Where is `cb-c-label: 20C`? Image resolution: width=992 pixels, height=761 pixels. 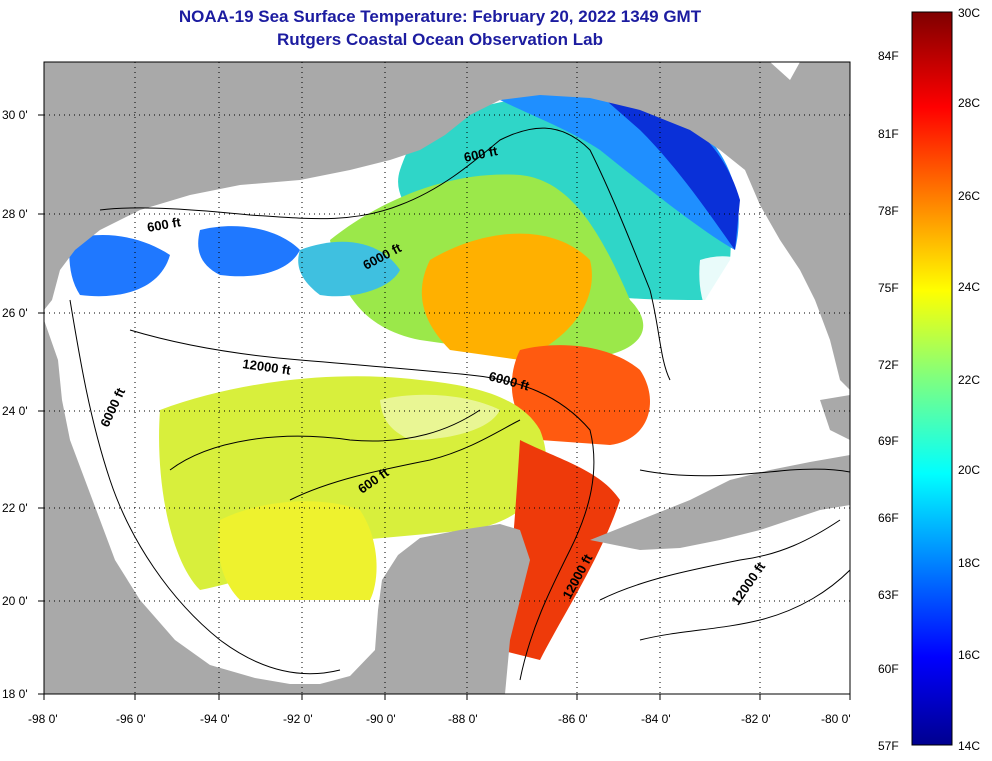 cb-c-label: 20C is located at coordinates (969, 470).